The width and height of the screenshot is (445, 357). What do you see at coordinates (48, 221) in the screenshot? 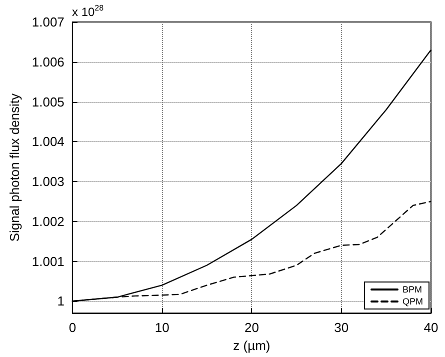
I see `y-tick-label: 1.002` at bounding box center [48, 221].